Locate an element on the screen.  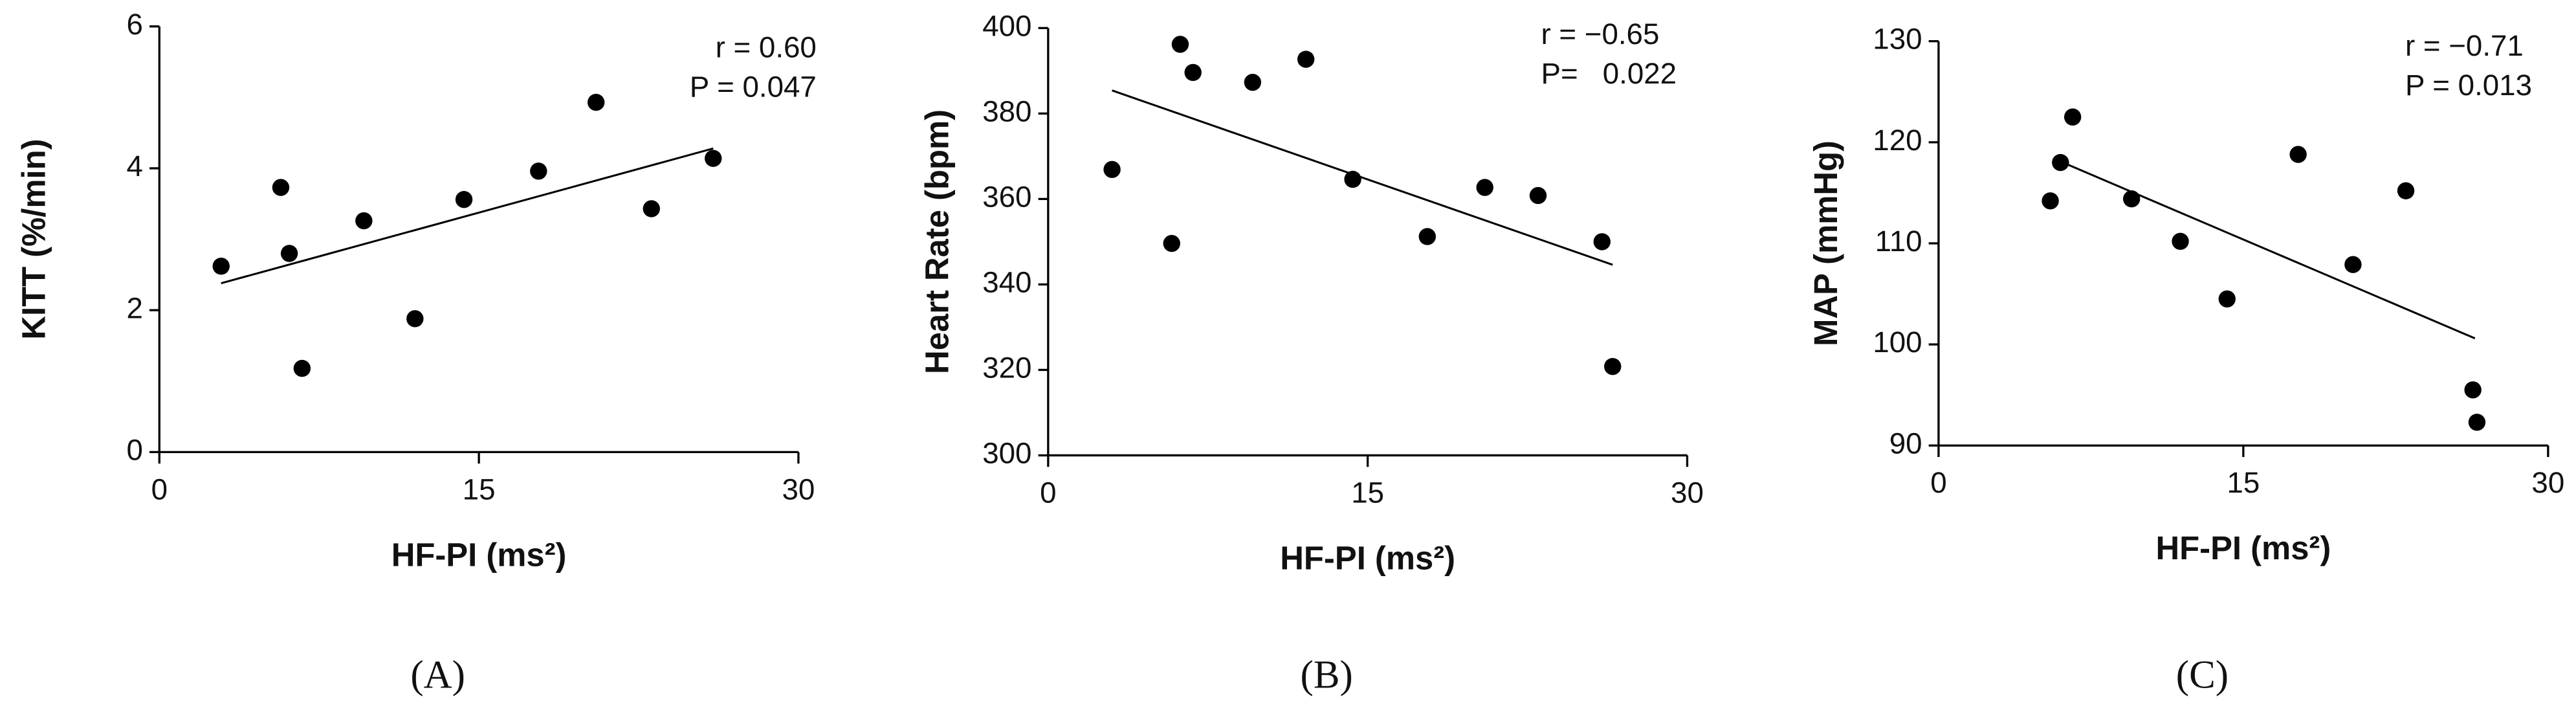
y-tick-label: 4 is located at coordinates (134, 166).